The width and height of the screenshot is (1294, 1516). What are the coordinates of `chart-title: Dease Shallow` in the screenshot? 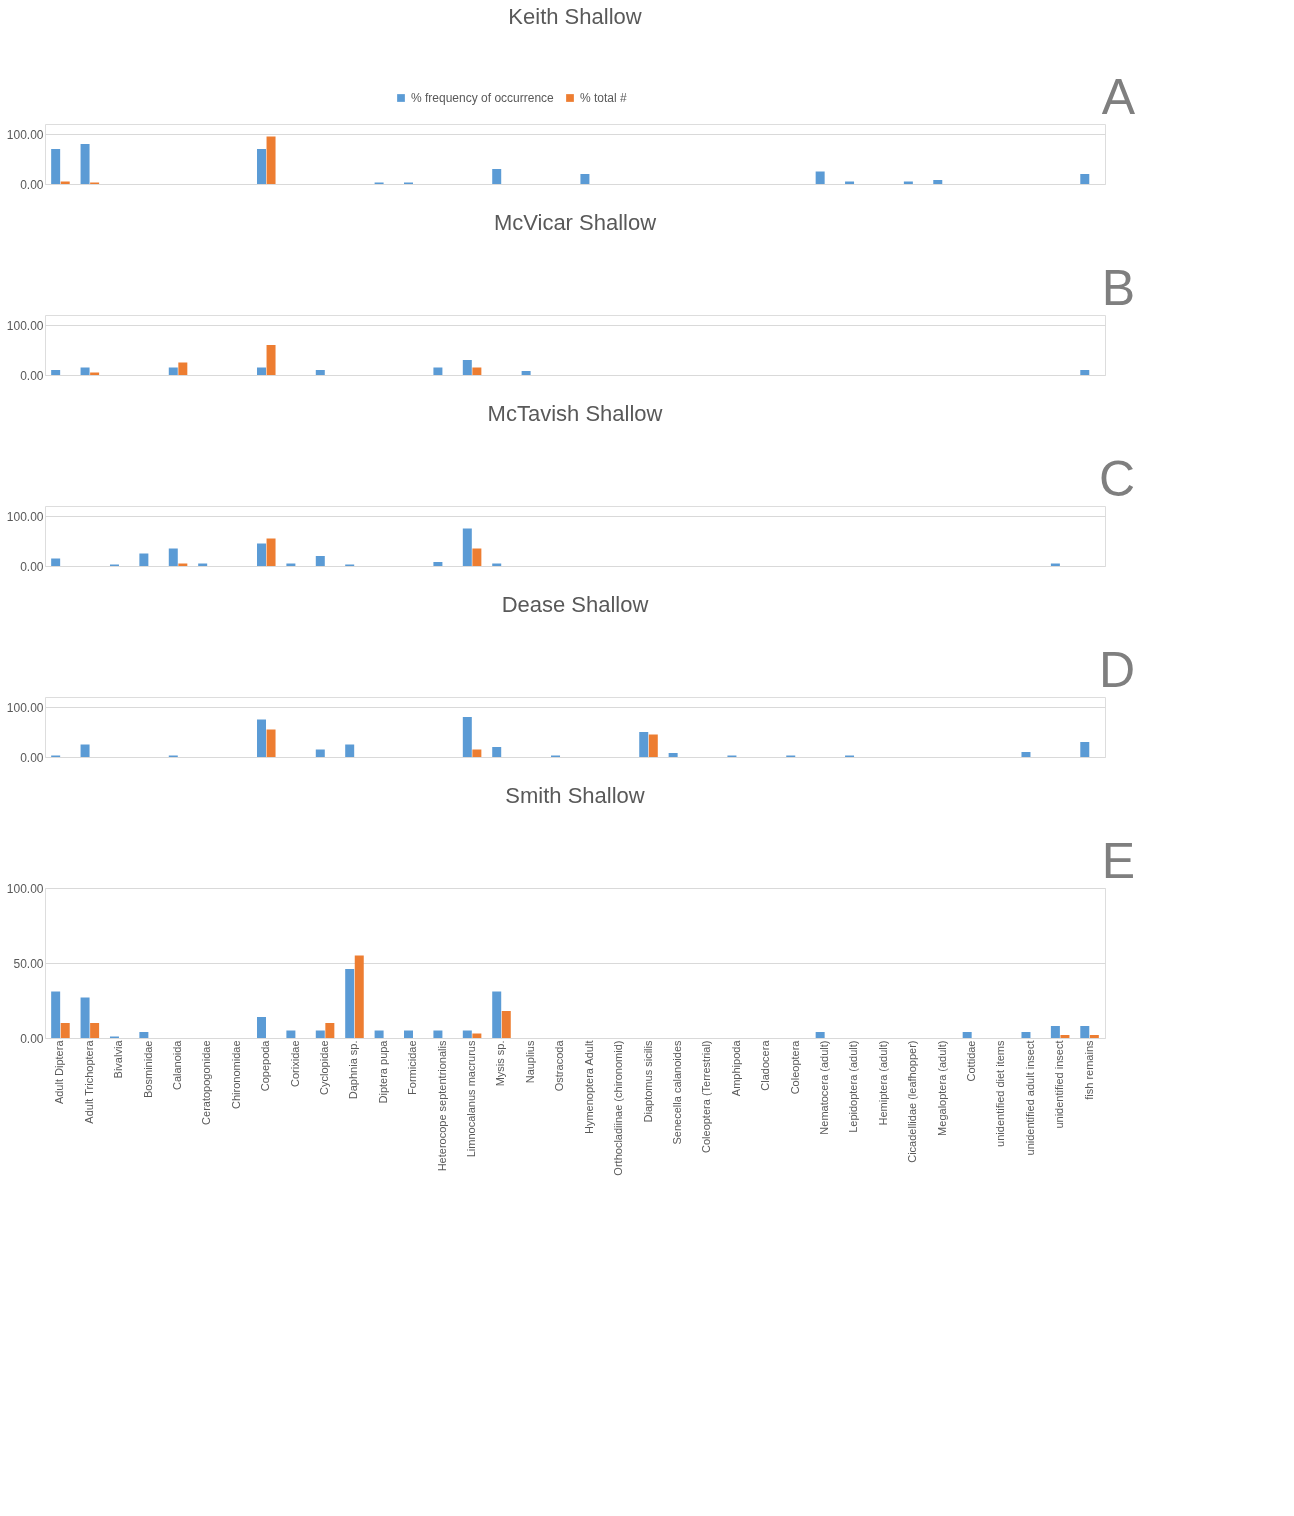 It's located at (575, 604).